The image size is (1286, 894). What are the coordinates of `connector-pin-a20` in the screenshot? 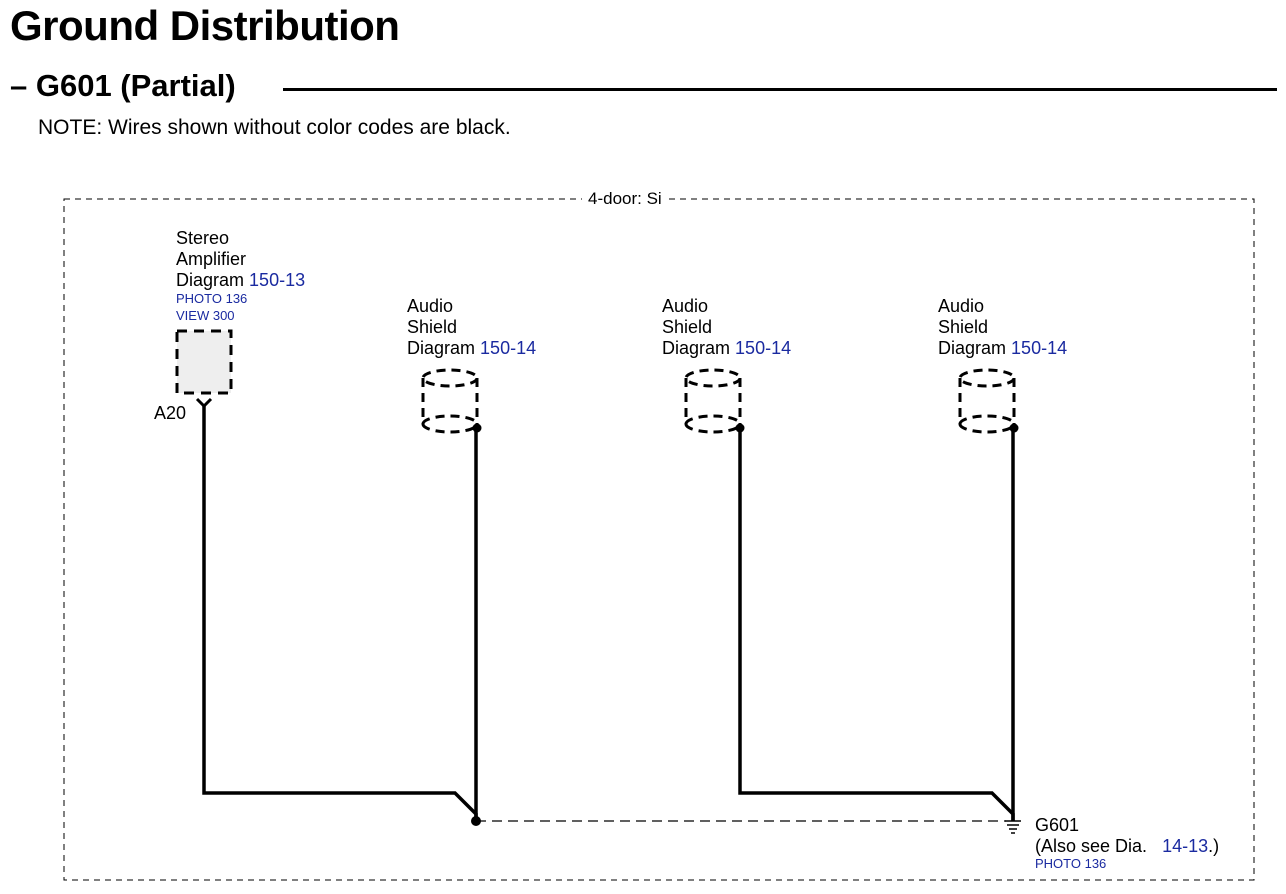 It's located at (204, 403).